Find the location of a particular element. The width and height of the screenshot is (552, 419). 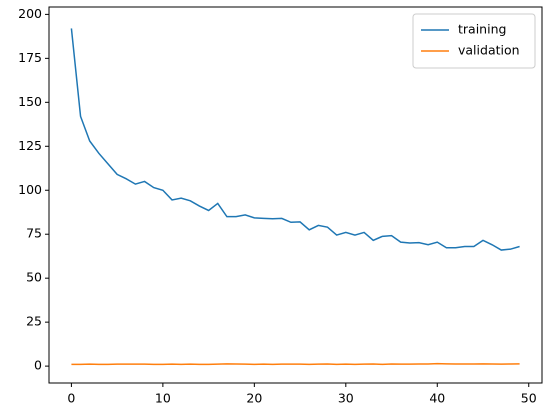

y-tick-label: 25 is located at coordinates (34, 321).